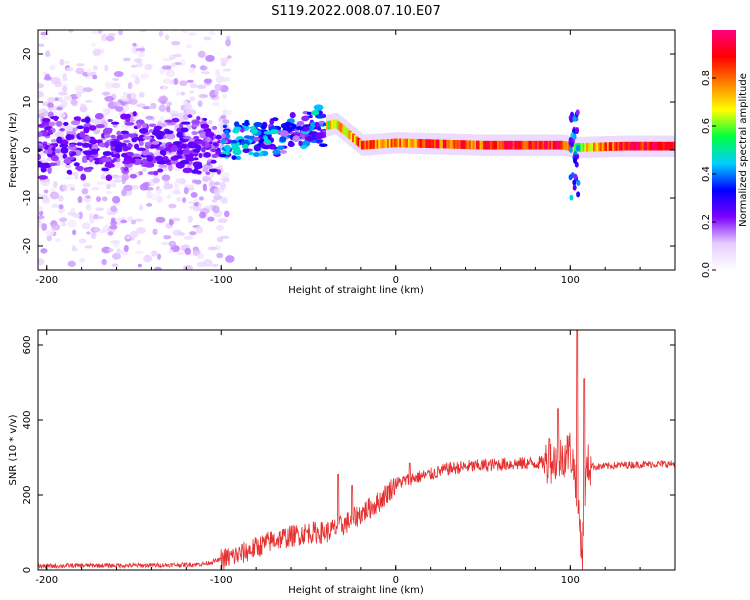 The width and height of the screenshot is (750, 600). I want to click on snr-x-tick-label: -100, so click(221, 580).